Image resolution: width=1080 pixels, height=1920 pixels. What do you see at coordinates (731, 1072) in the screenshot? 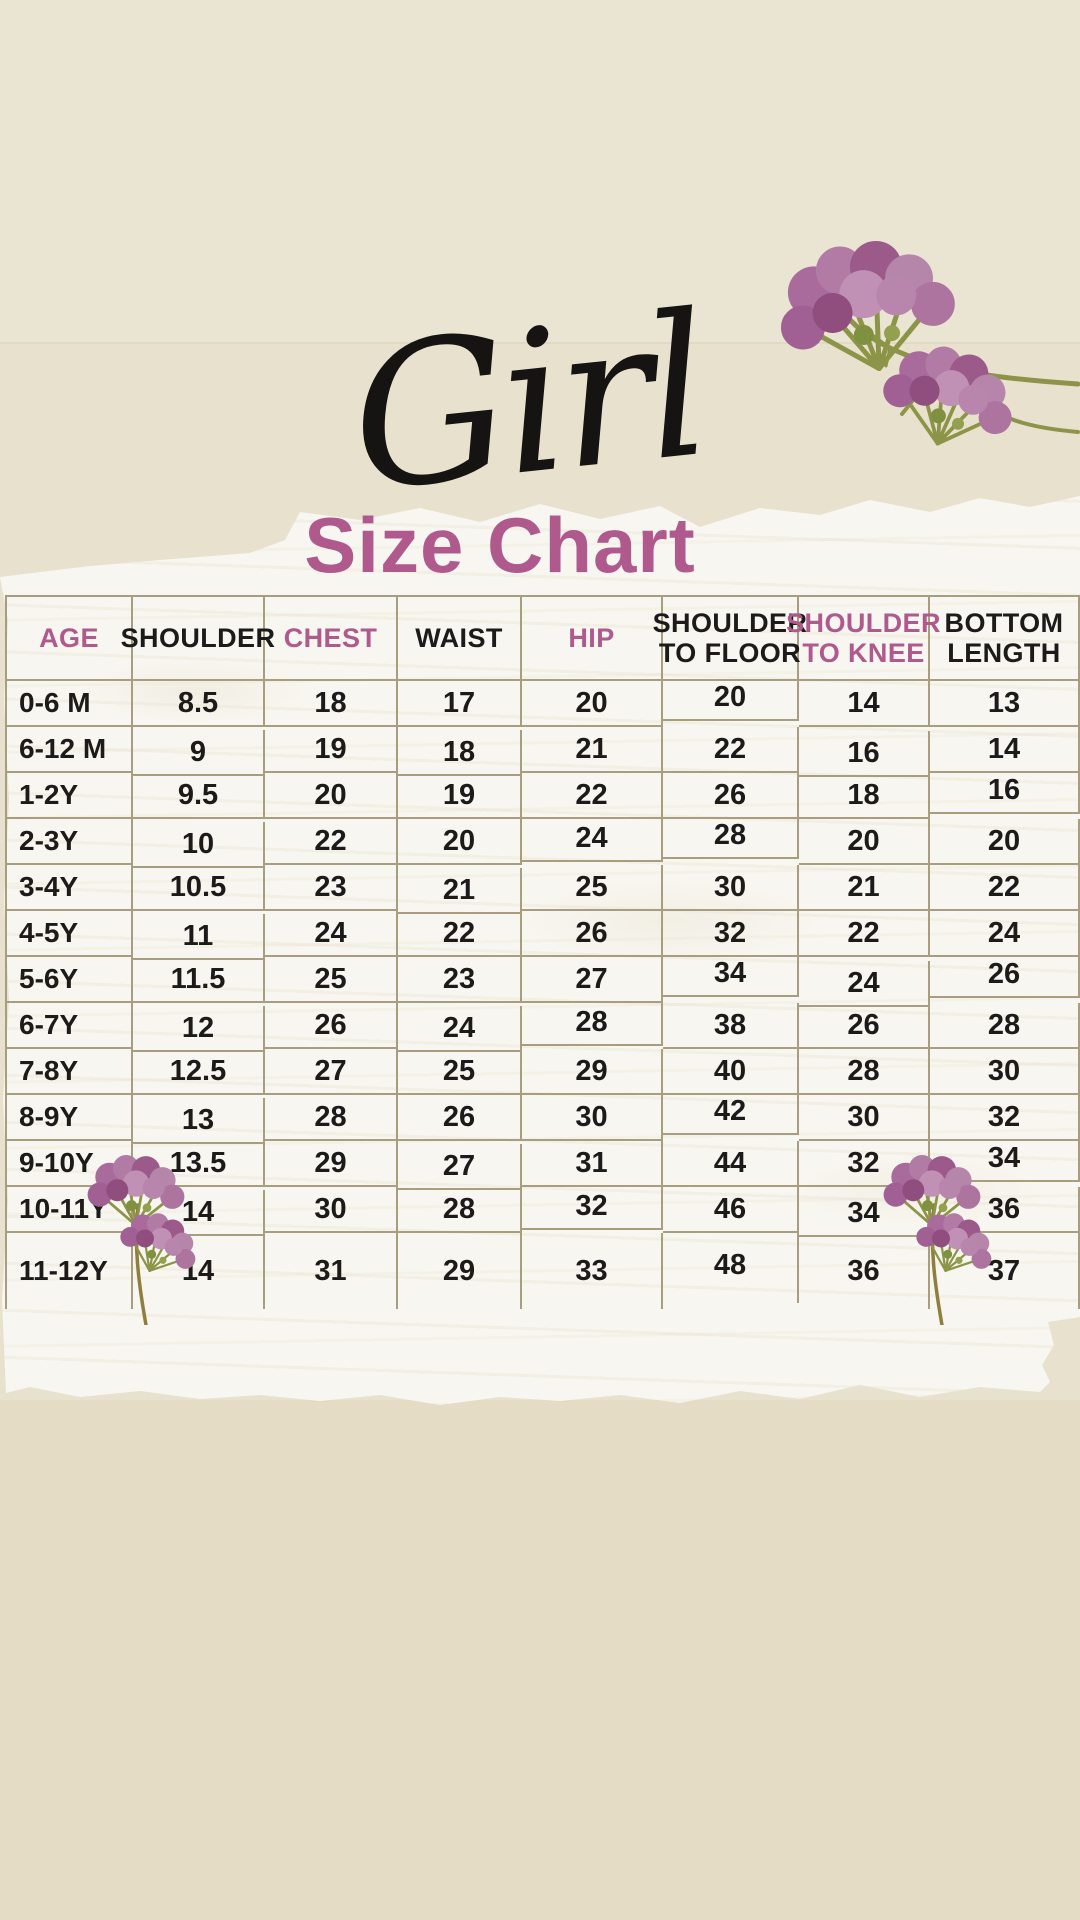
I see `value-cell: 40` at bounding box center [731, 1072].